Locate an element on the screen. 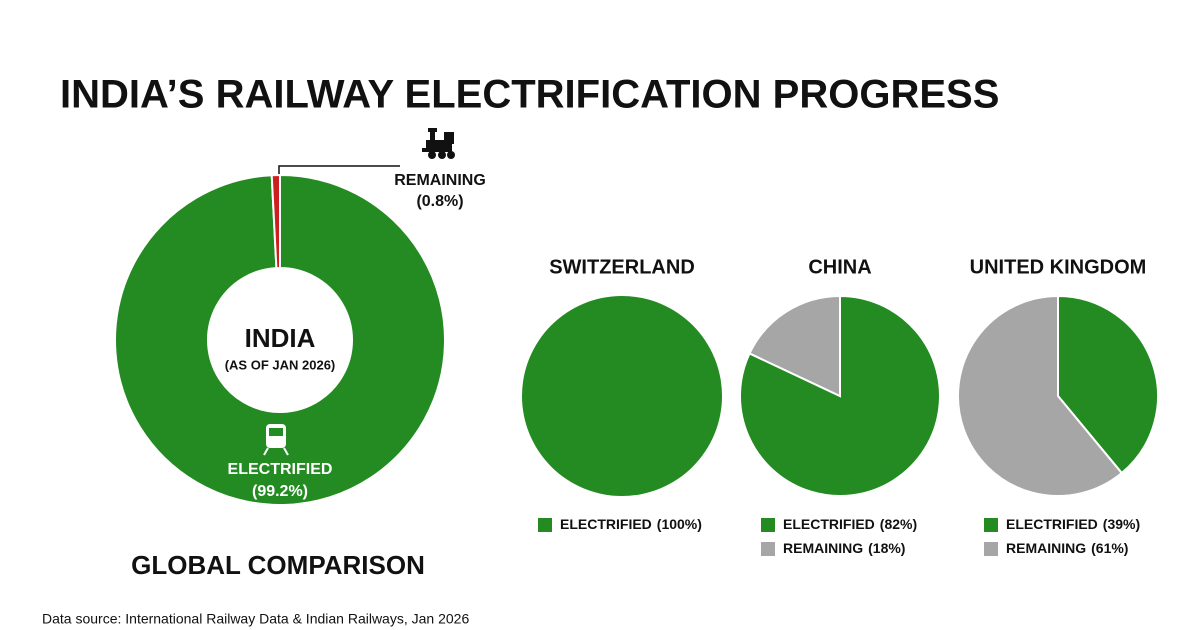 The image size is (1200, 630). legend-value: (82%) is located at coordinates (898, 524).